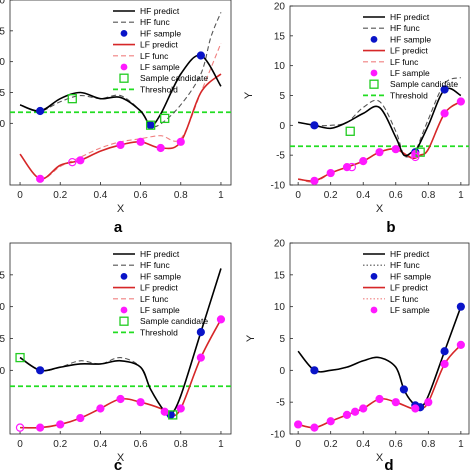  Describe the element at coordinates (390, 227) in the screenshot. I see `panel-label: b` at that location.